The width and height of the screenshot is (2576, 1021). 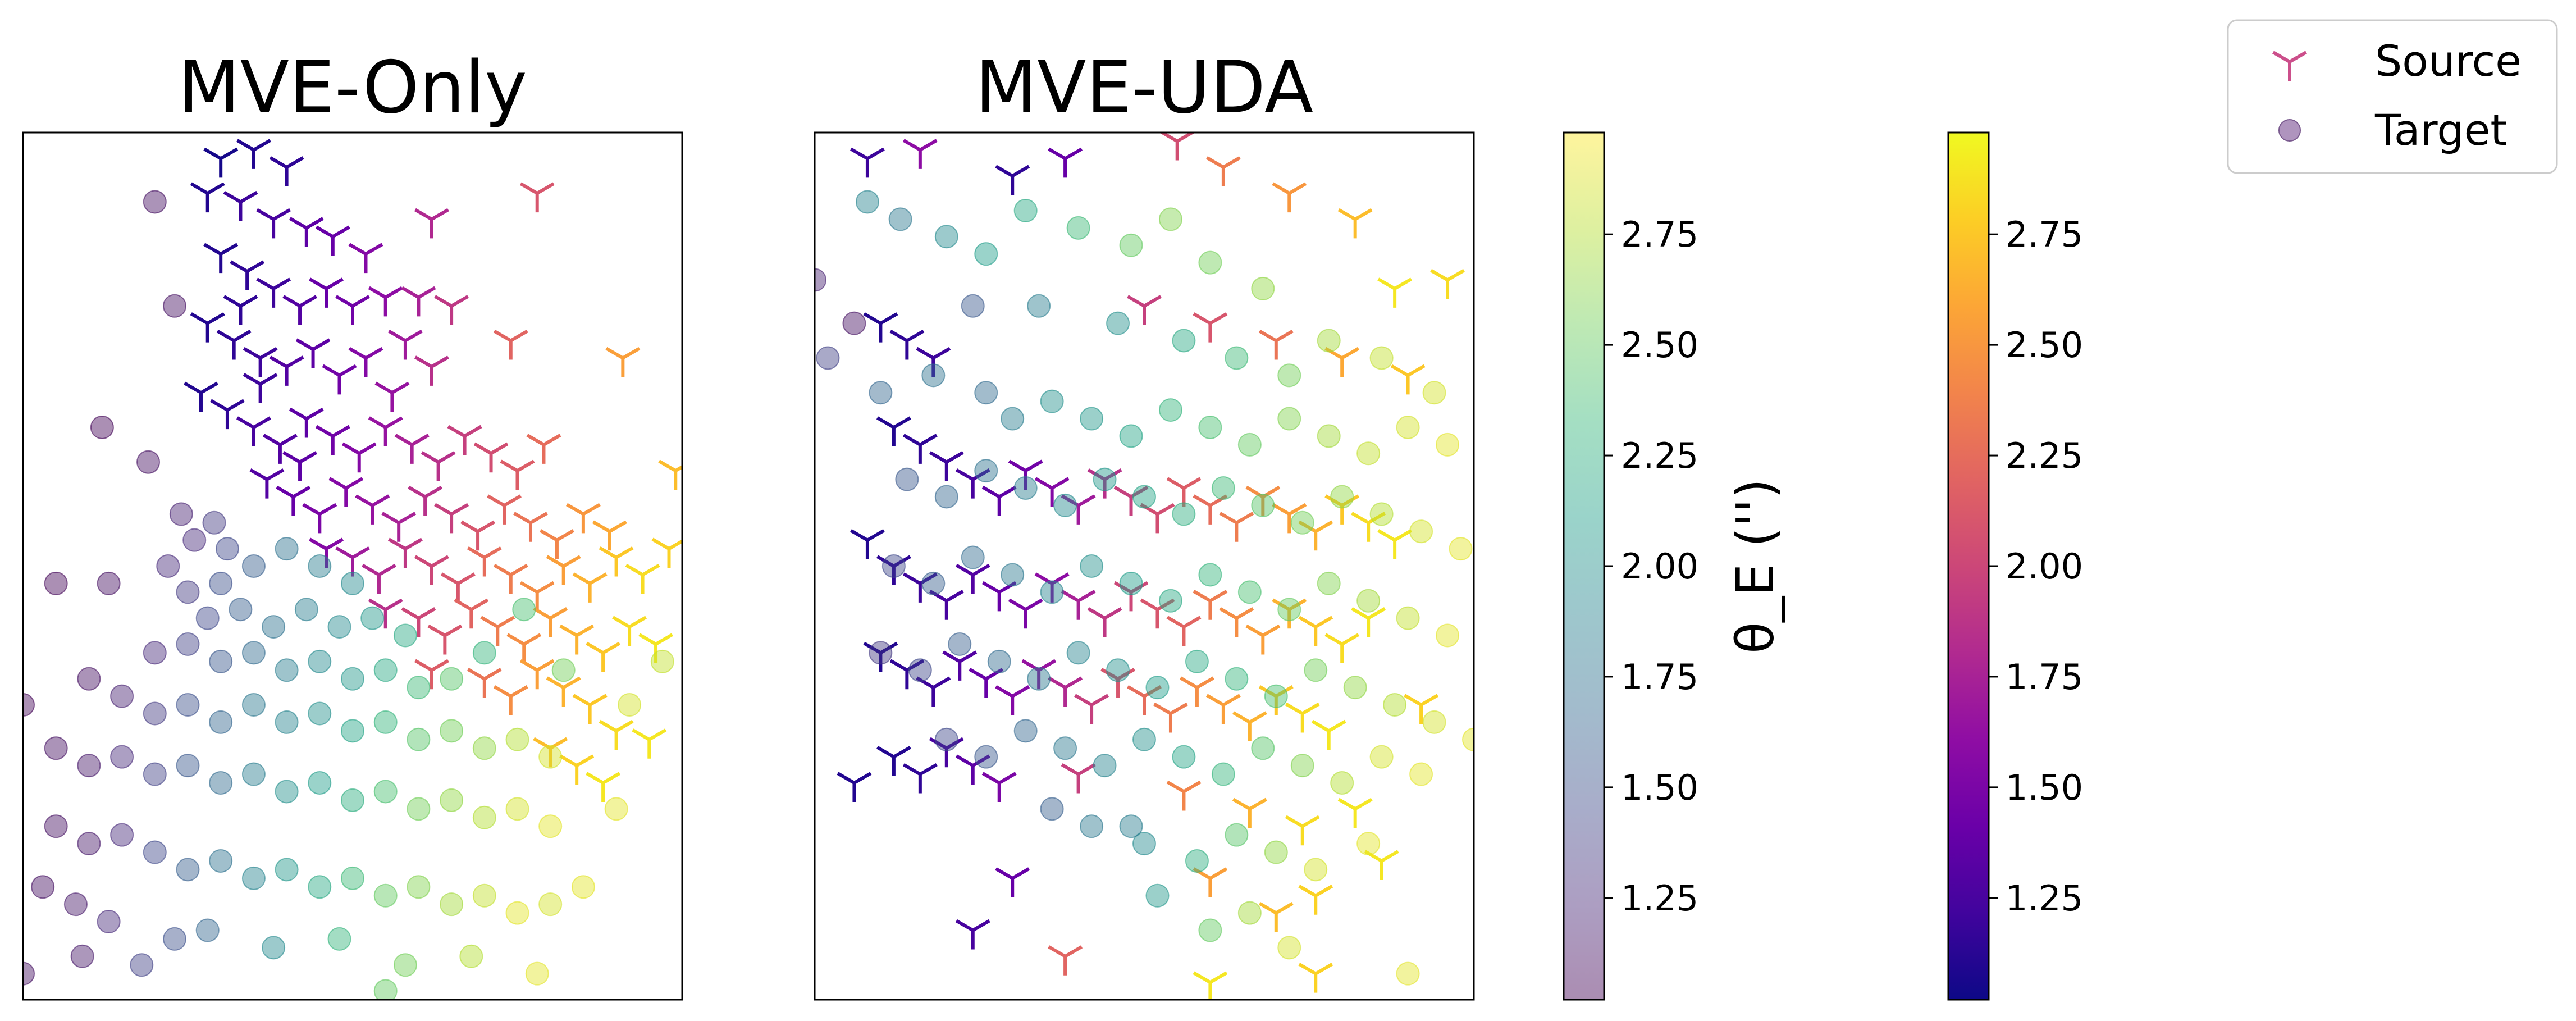 I want to click on colorbar-tick-label: 2.50, so click(x=1659, y=346).